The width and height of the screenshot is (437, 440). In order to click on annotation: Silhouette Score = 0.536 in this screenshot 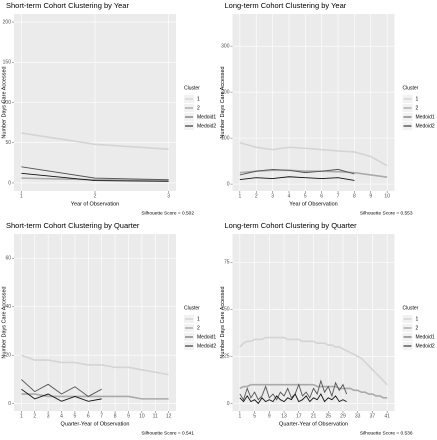, I will do `click(386, 433)`.